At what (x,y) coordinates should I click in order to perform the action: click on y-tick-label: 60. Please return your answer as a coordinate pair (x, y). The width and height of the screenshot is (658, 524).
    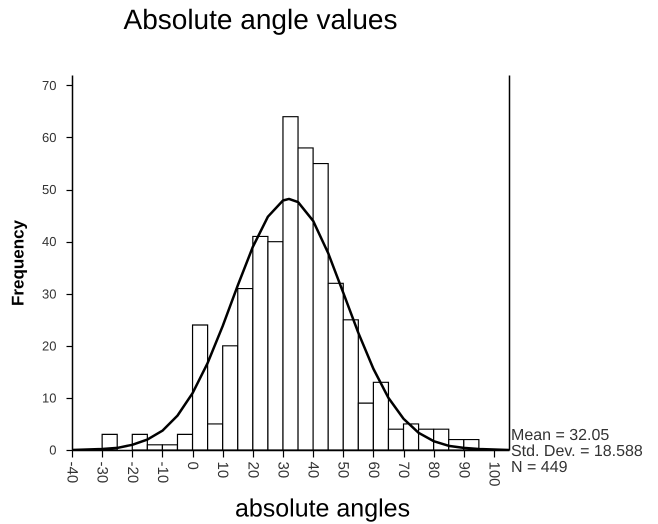
    Looking at the image, I should click on (49, 137).